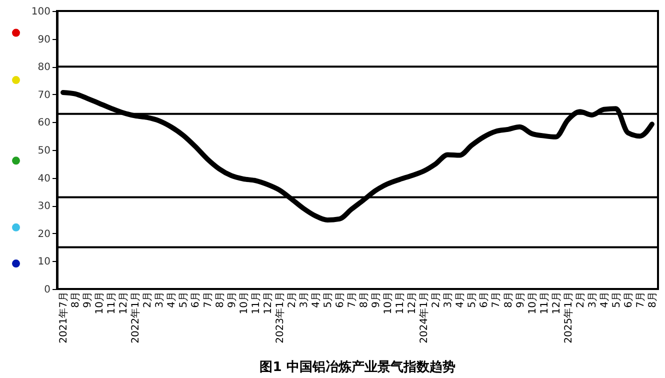 The height and width of the screenshot is (378, 665). I want to click on x-tick-label: 2024年1月, so click(424, 318).